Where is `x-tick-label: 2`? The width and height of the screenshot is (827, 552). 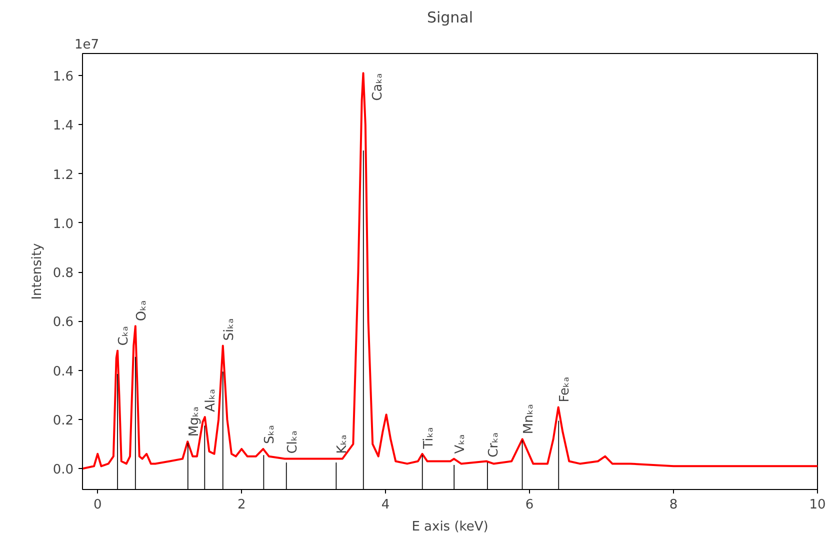 x-tick-label: 2 is located at coordinates (241, 505).